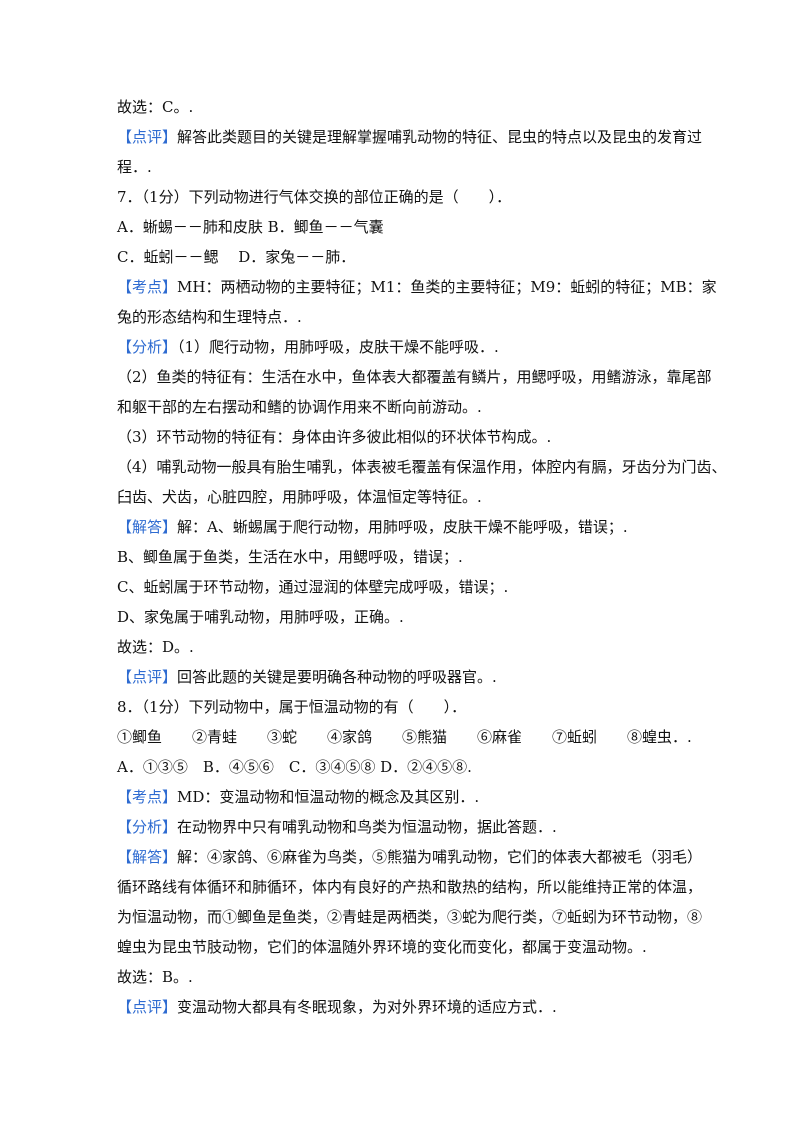 The width and height of the screenshot is (800, 1132). What do you see at coordinates (407, 317) in the screenshot?
I see `text-line: 兔的形态结构和生理特点．.` at bounding box center [407, 317].